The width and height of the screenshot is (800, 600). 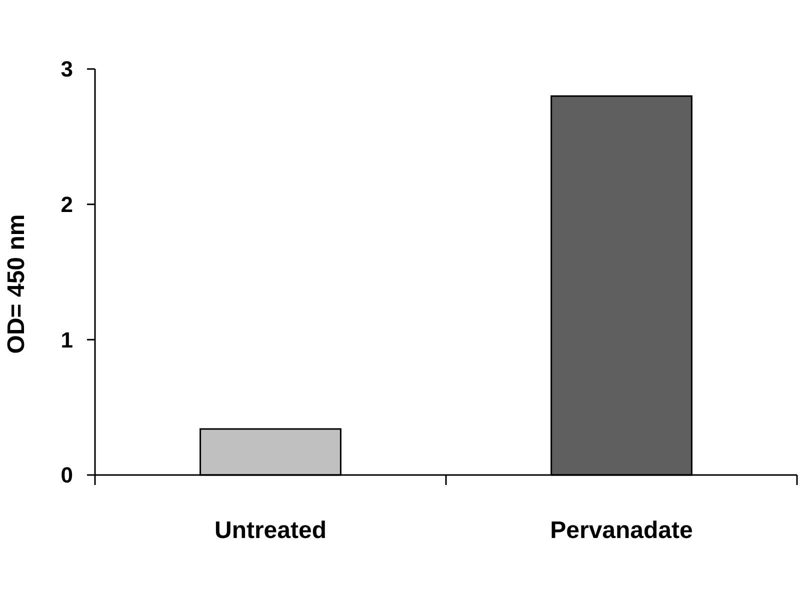 I want to click on x-tick-label: Pervanadate, so click(x=621, y=530).